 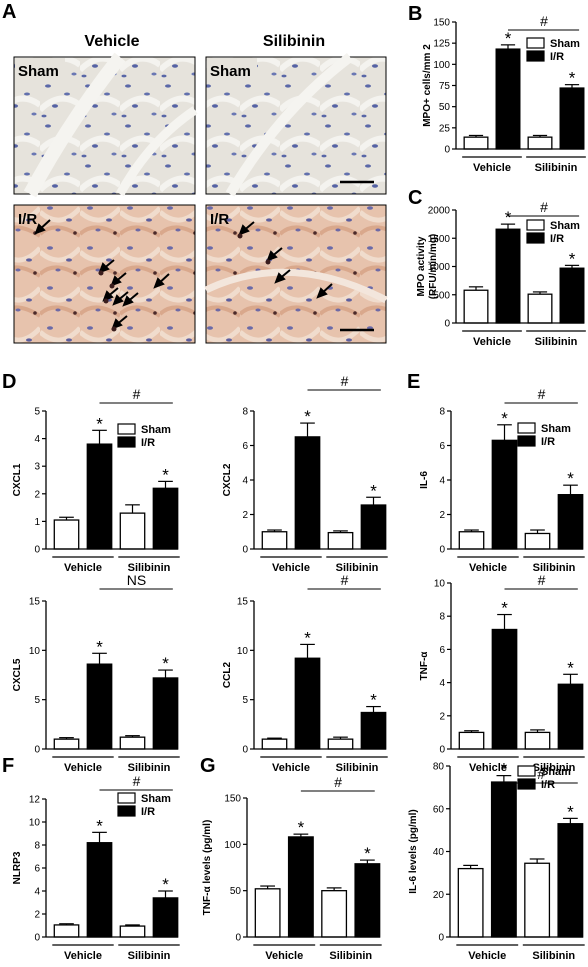 I want to click on y-tick-label: 40, so click(x=439, y=852).